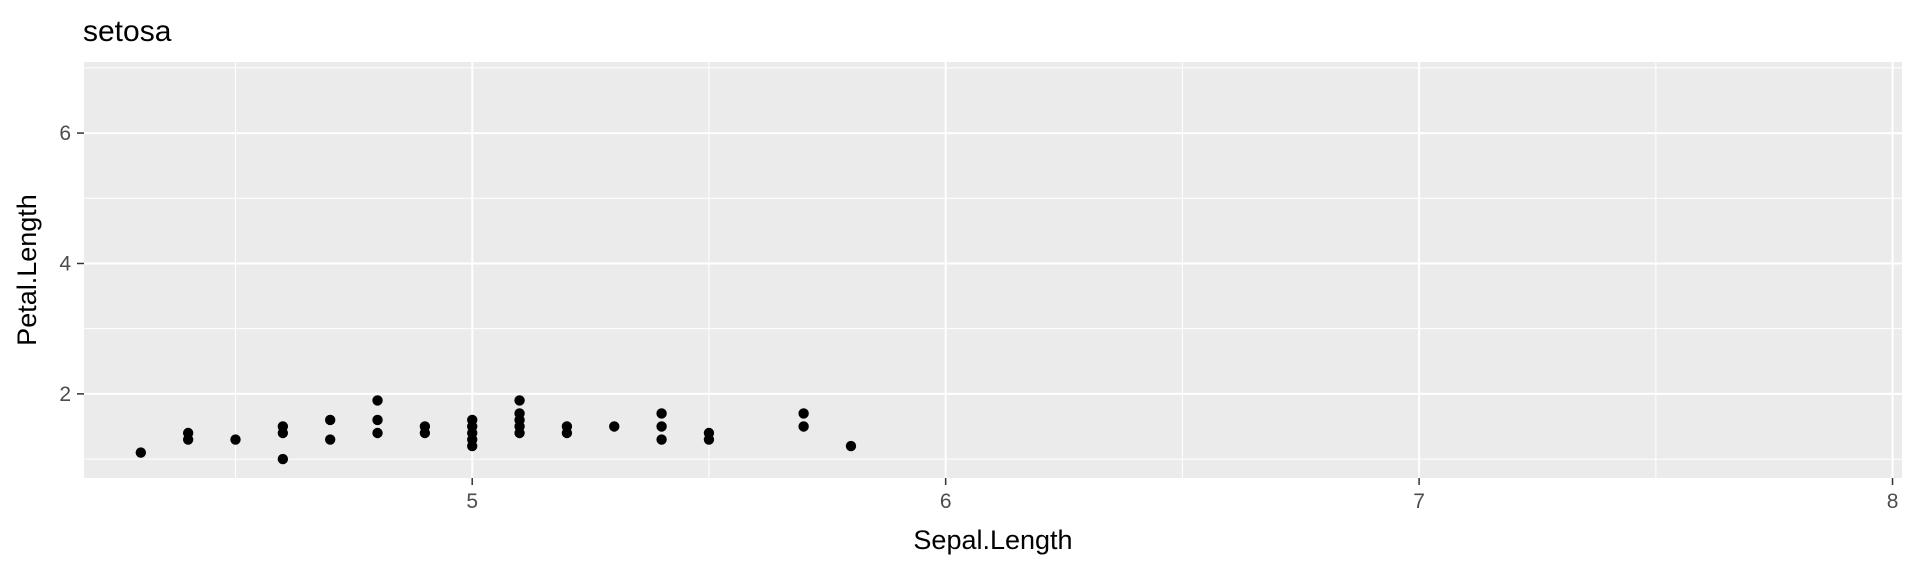  What do you see at coordinates (992, 540) in the screenshot?
I see `x-axis-label: Sepal.Length` at bounding box center [992, 540].